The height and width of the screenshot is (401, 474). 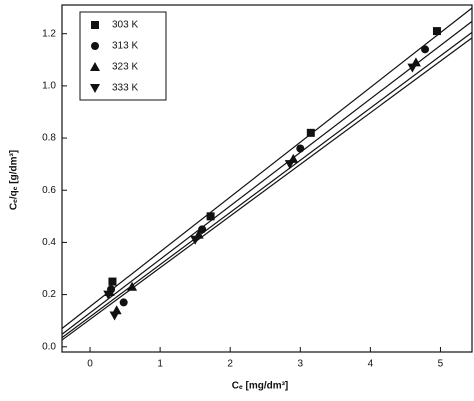 I want to click on y-tick-label: 0.8, so click(x=49, y=138).